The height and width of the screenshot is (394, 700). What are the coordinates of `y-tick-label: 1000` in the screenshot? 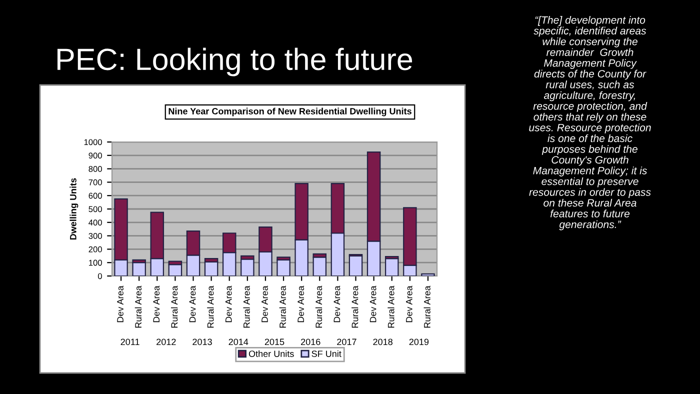 It's located at (93, 142).